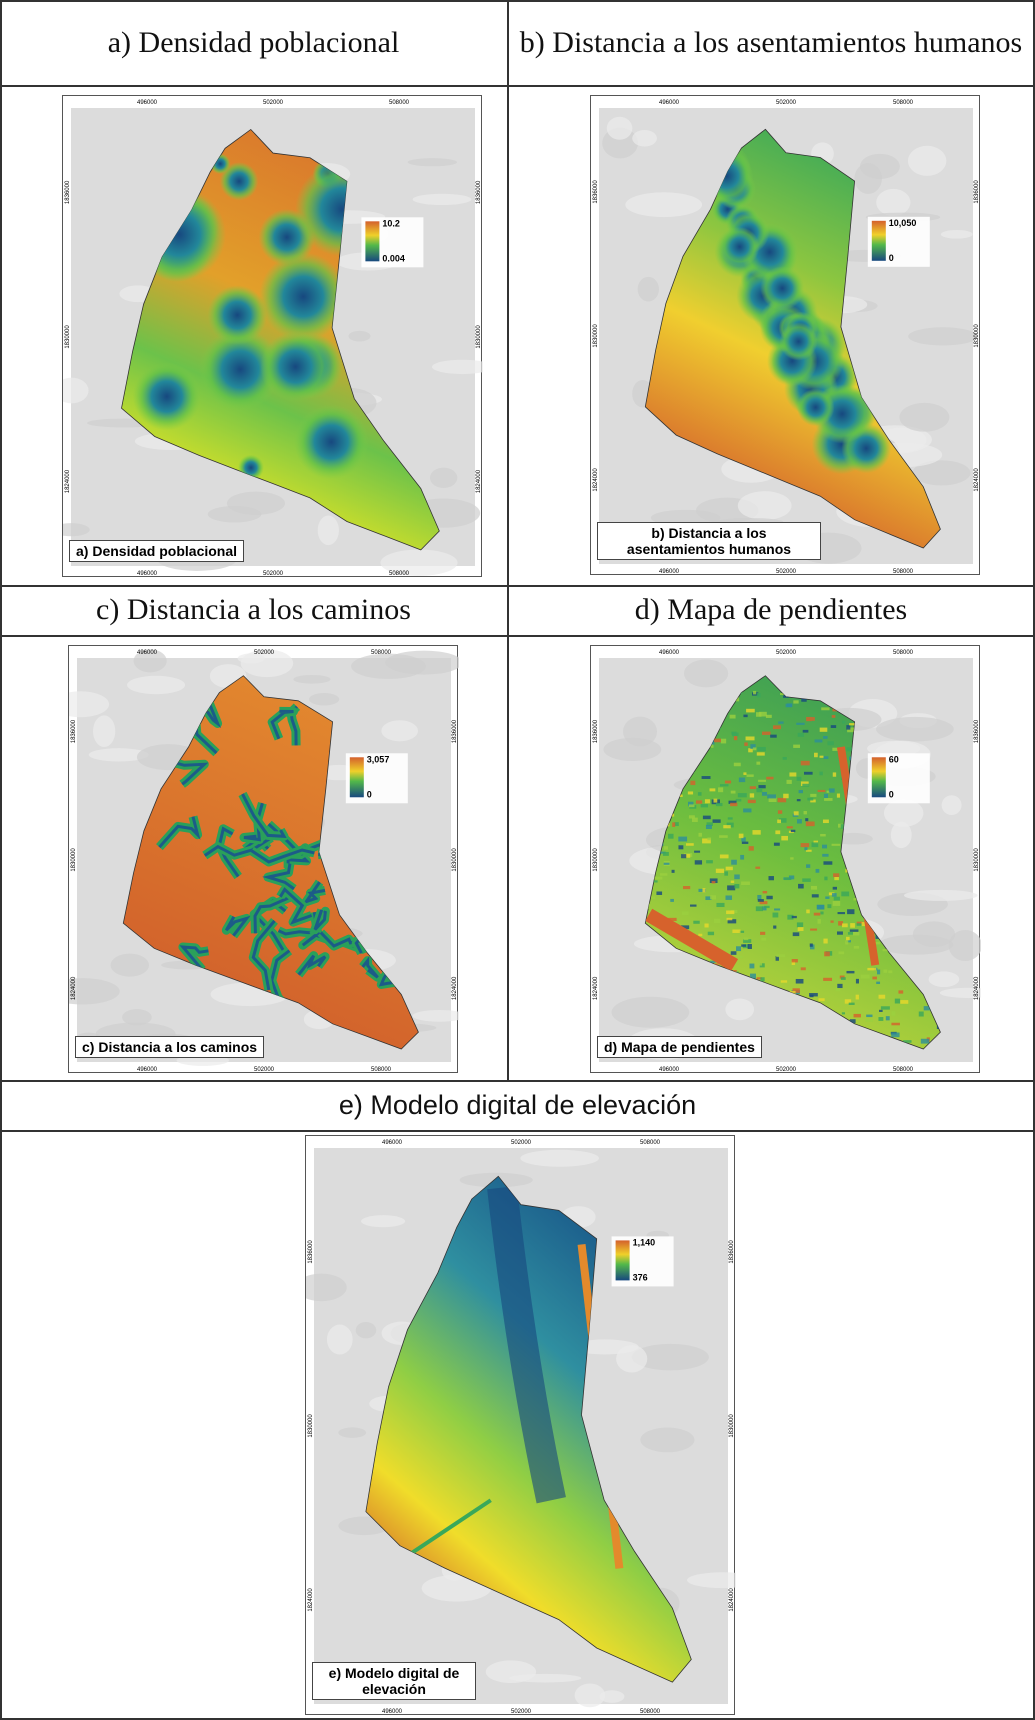 This screenshot has width=1035, height=1720. What do you see at coordinates (903, 223) in the screenshot?
I see `legend-max: 10,050` at bounding box center [903, 223].